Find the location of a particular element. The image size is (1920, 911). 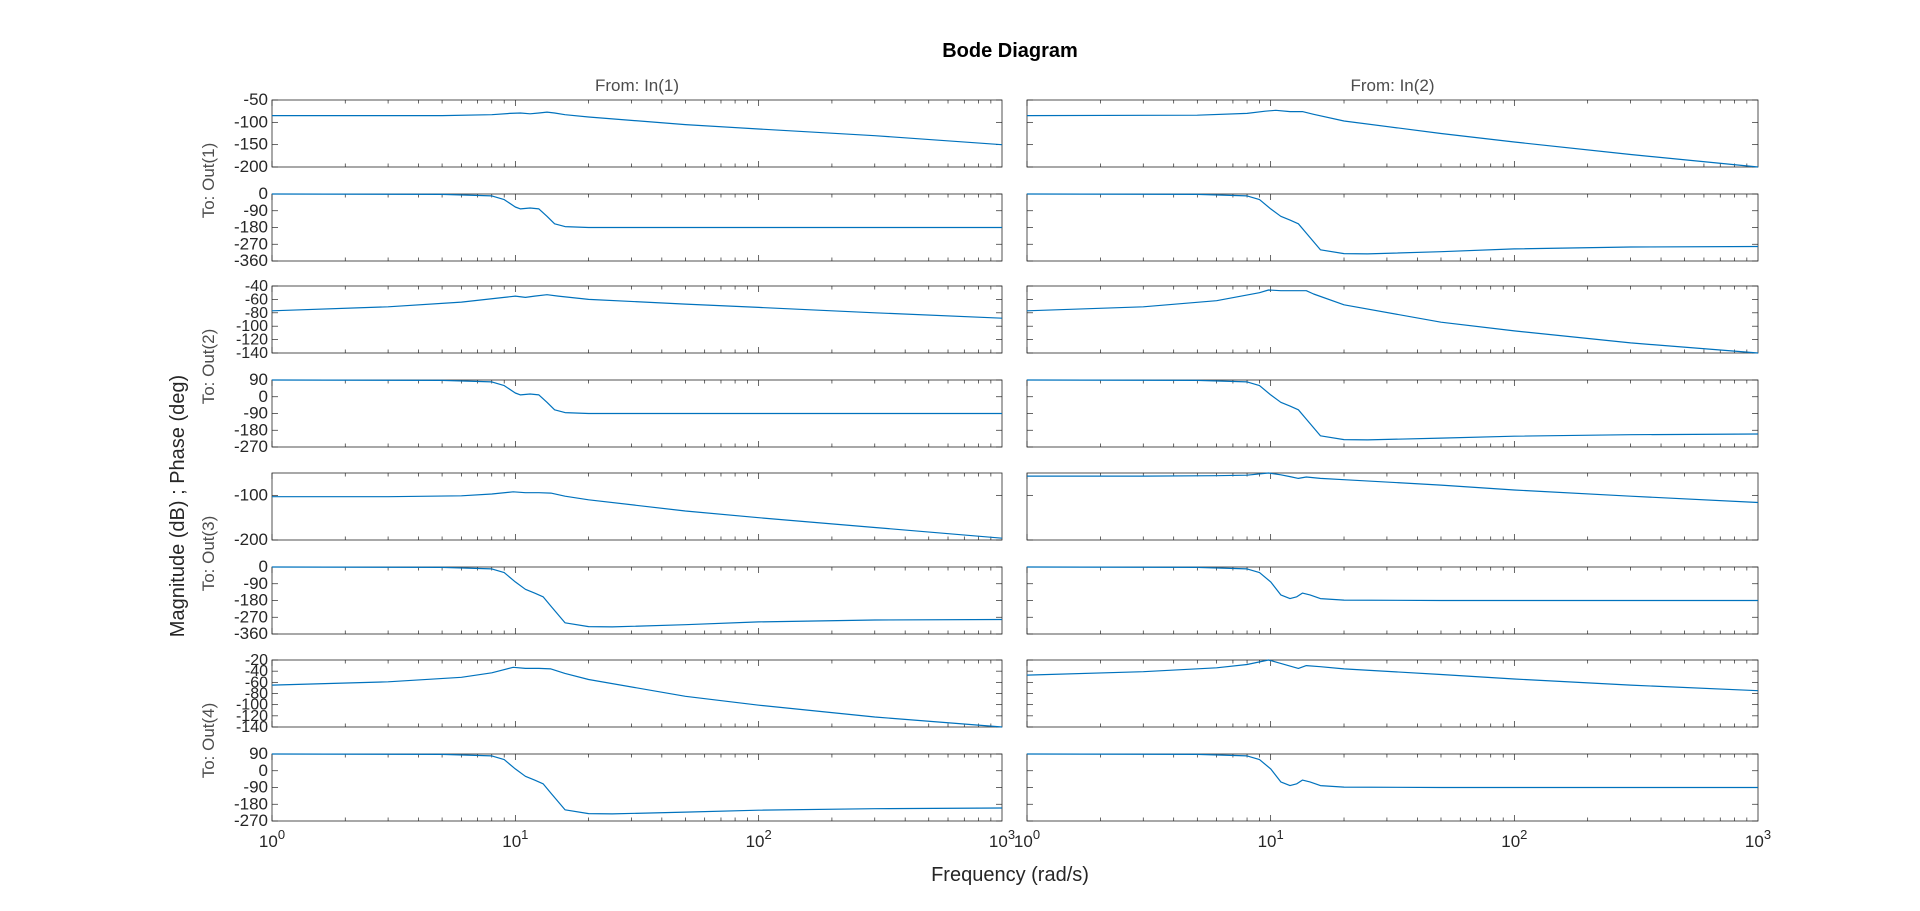

subplot-magnitude-out2-in2 is located at coordinates (1392, 319).